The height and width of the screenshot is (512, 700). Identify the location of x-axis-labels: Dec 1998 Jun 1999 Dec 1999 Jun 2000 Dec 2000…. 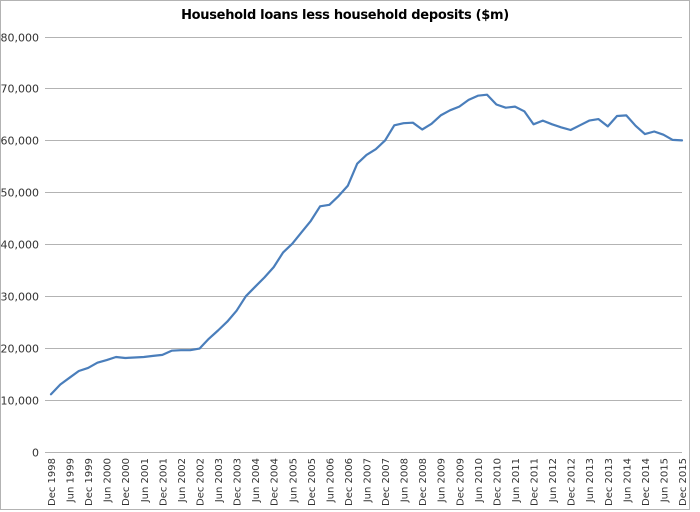
(368, 482).